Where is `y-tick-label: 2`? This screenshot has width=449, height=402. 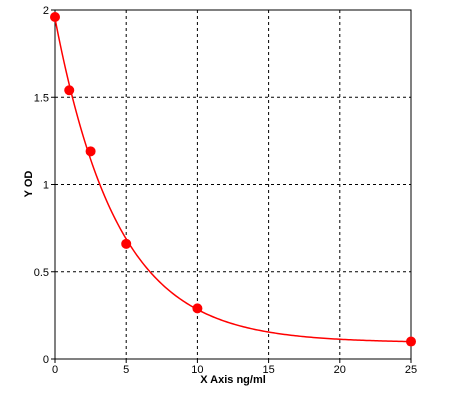 y-tick-label: 2 is located at coordinates (46, 11).